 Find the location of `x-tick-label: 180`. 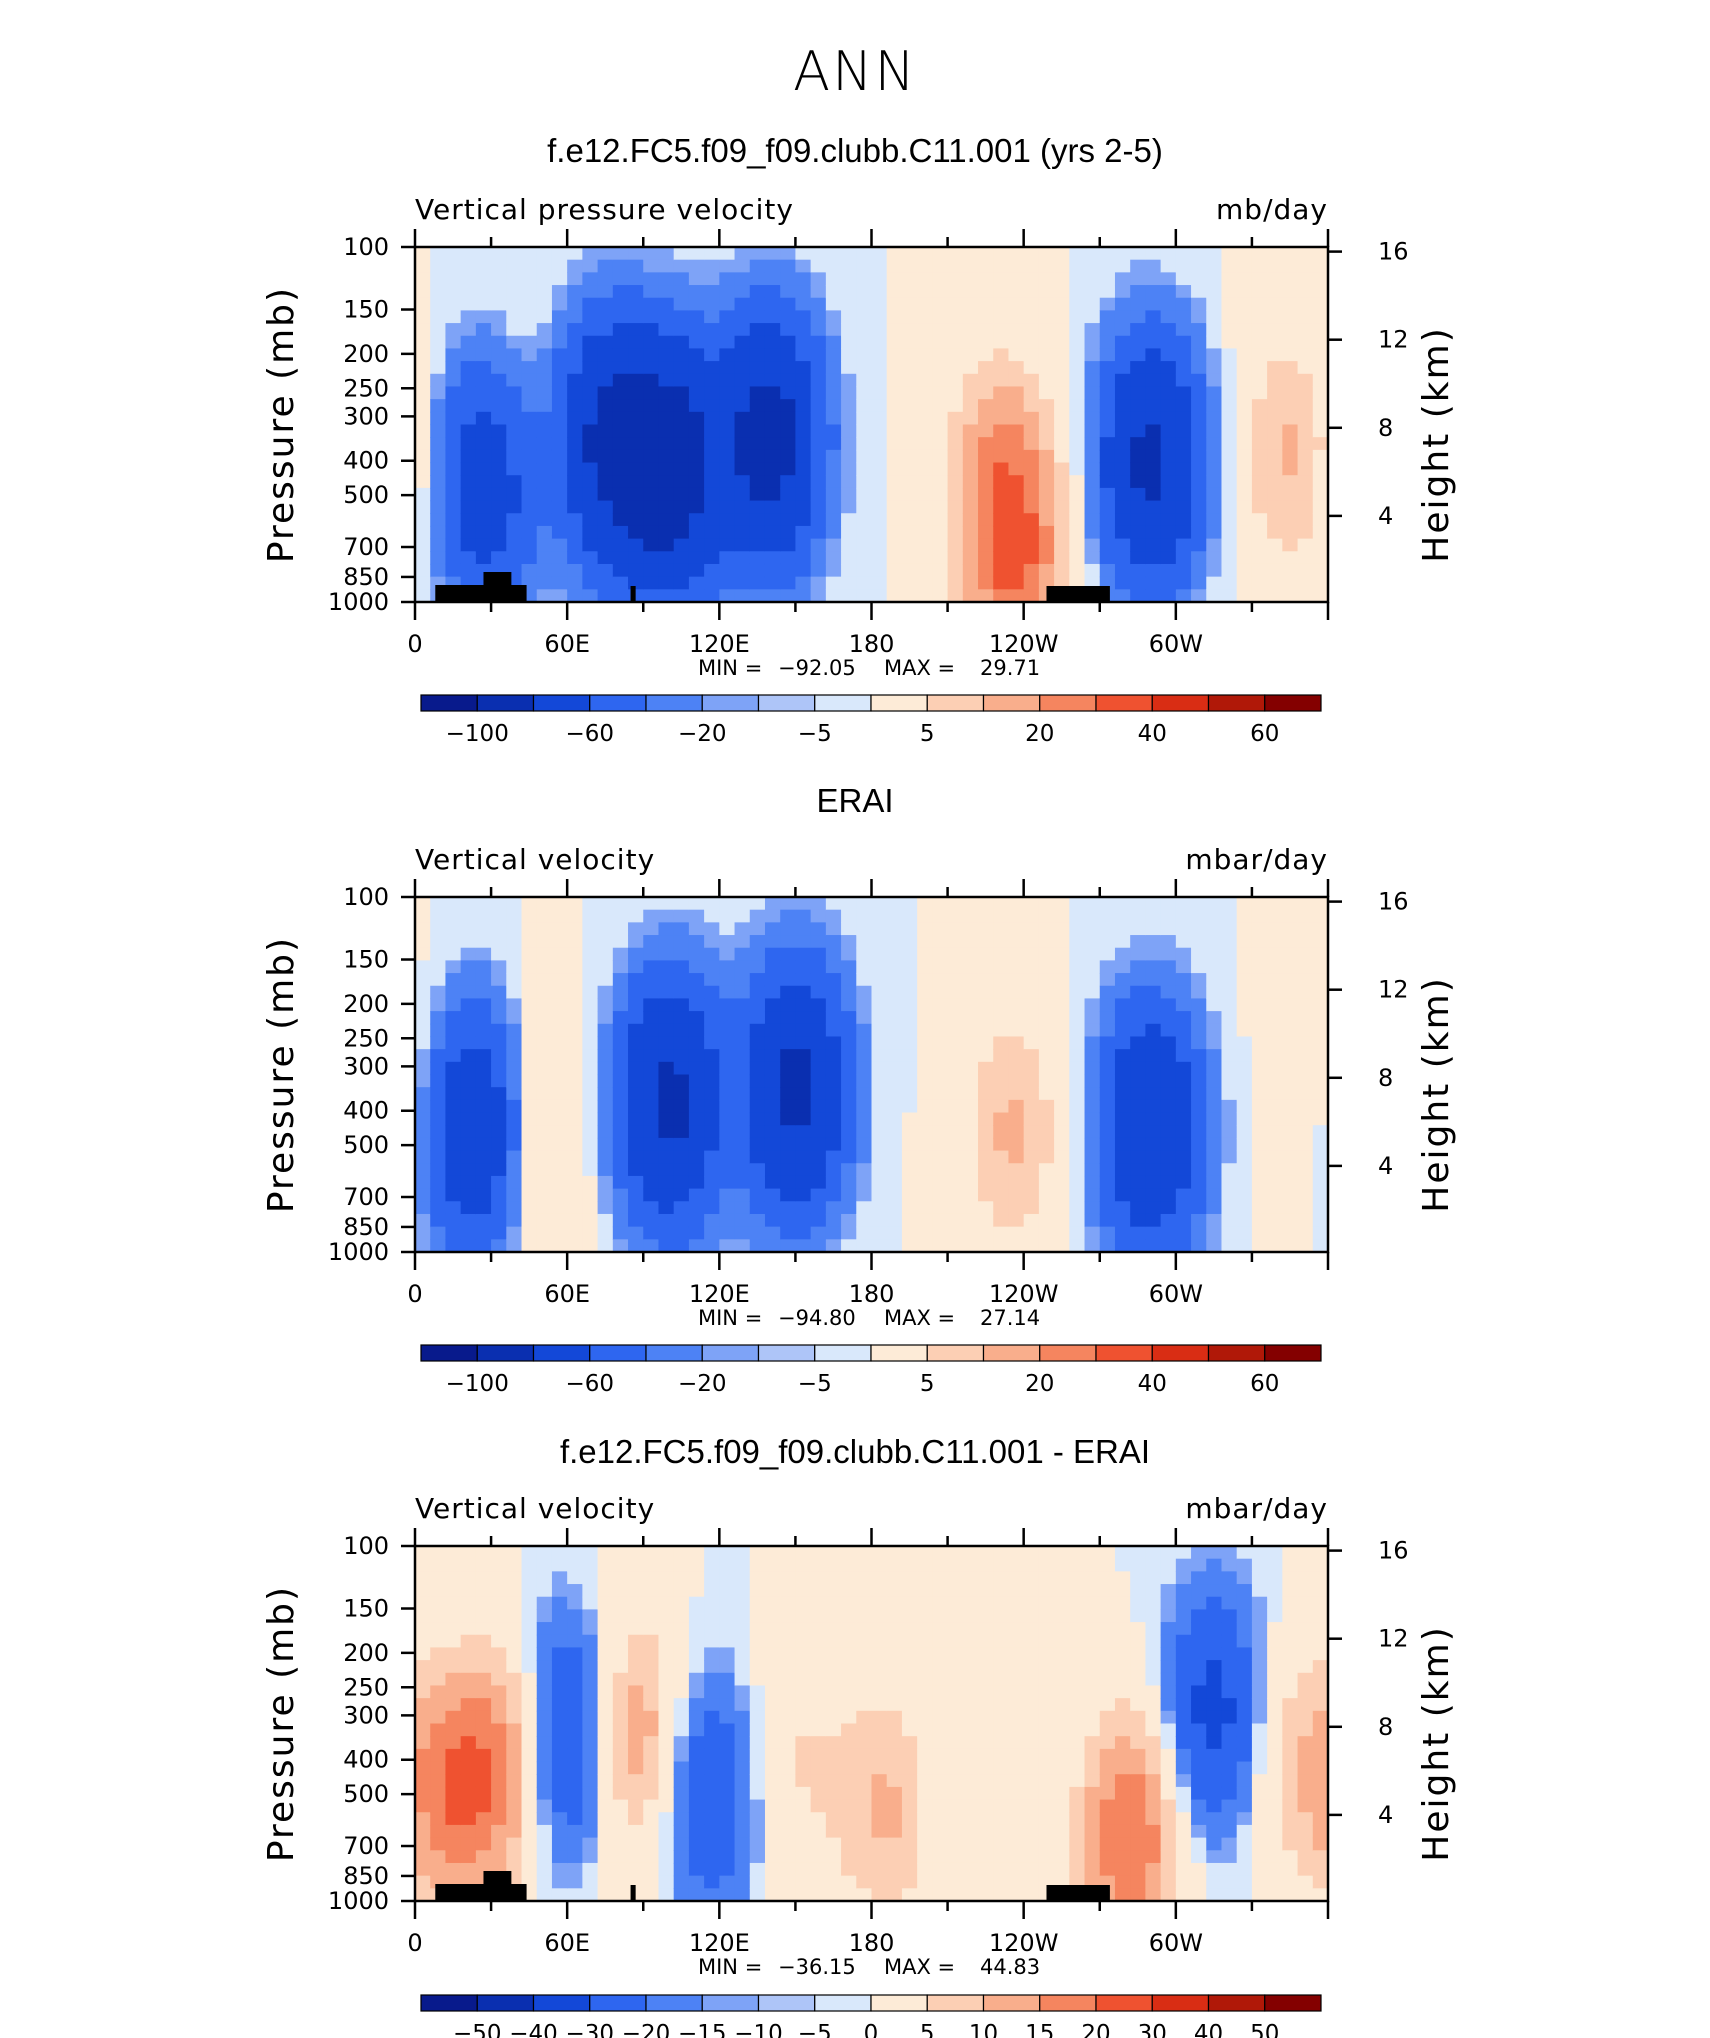

x-tick-label: 180 is located at coordinates (872, 1294).